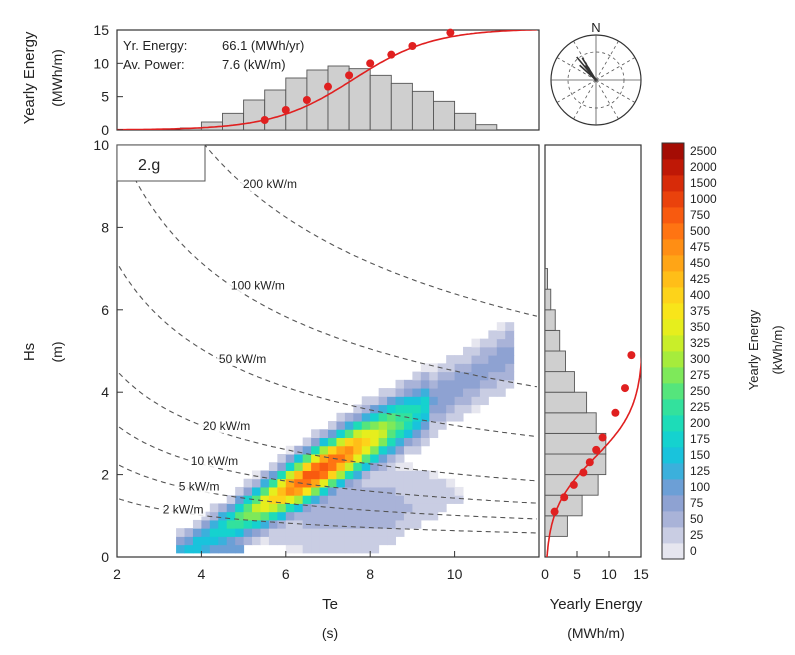  Describe the element at coordinates (703, 151) in the screenshot. I see `colorbar-label: 2500` at that location.